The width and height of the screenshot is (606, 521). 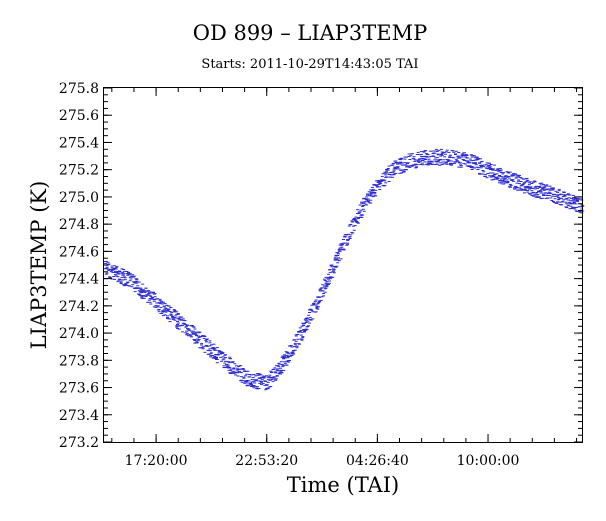 What do you see at coordinates (79, 389) in the screenshot?
I see `y-tick-label: 273.6` at bounding box center [79, 389].